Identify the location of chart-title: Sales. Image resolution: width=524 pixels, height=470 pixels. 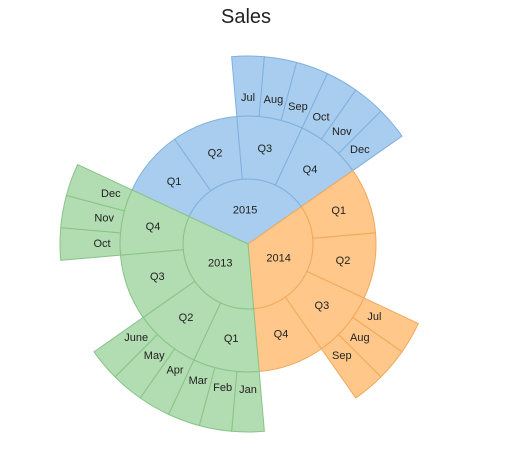
(246, 17).